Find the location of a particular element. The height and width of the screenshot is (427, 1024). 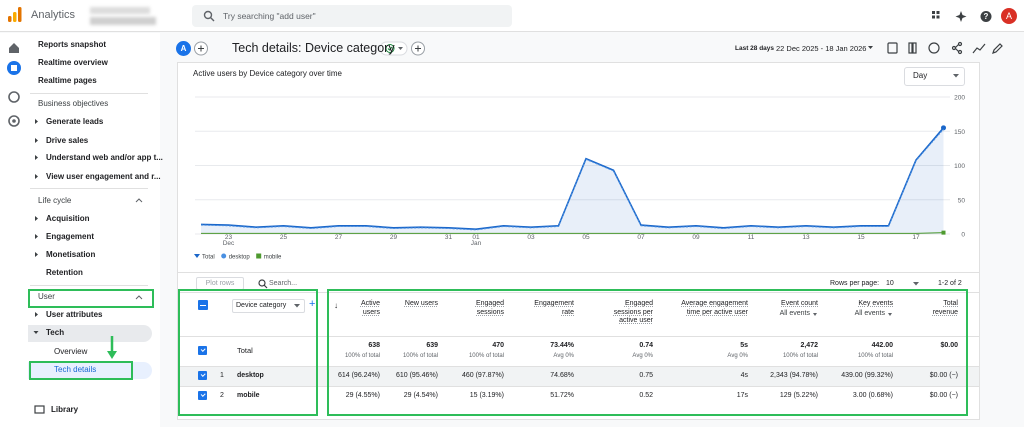

header-icons is located at coordinates (309, 48).